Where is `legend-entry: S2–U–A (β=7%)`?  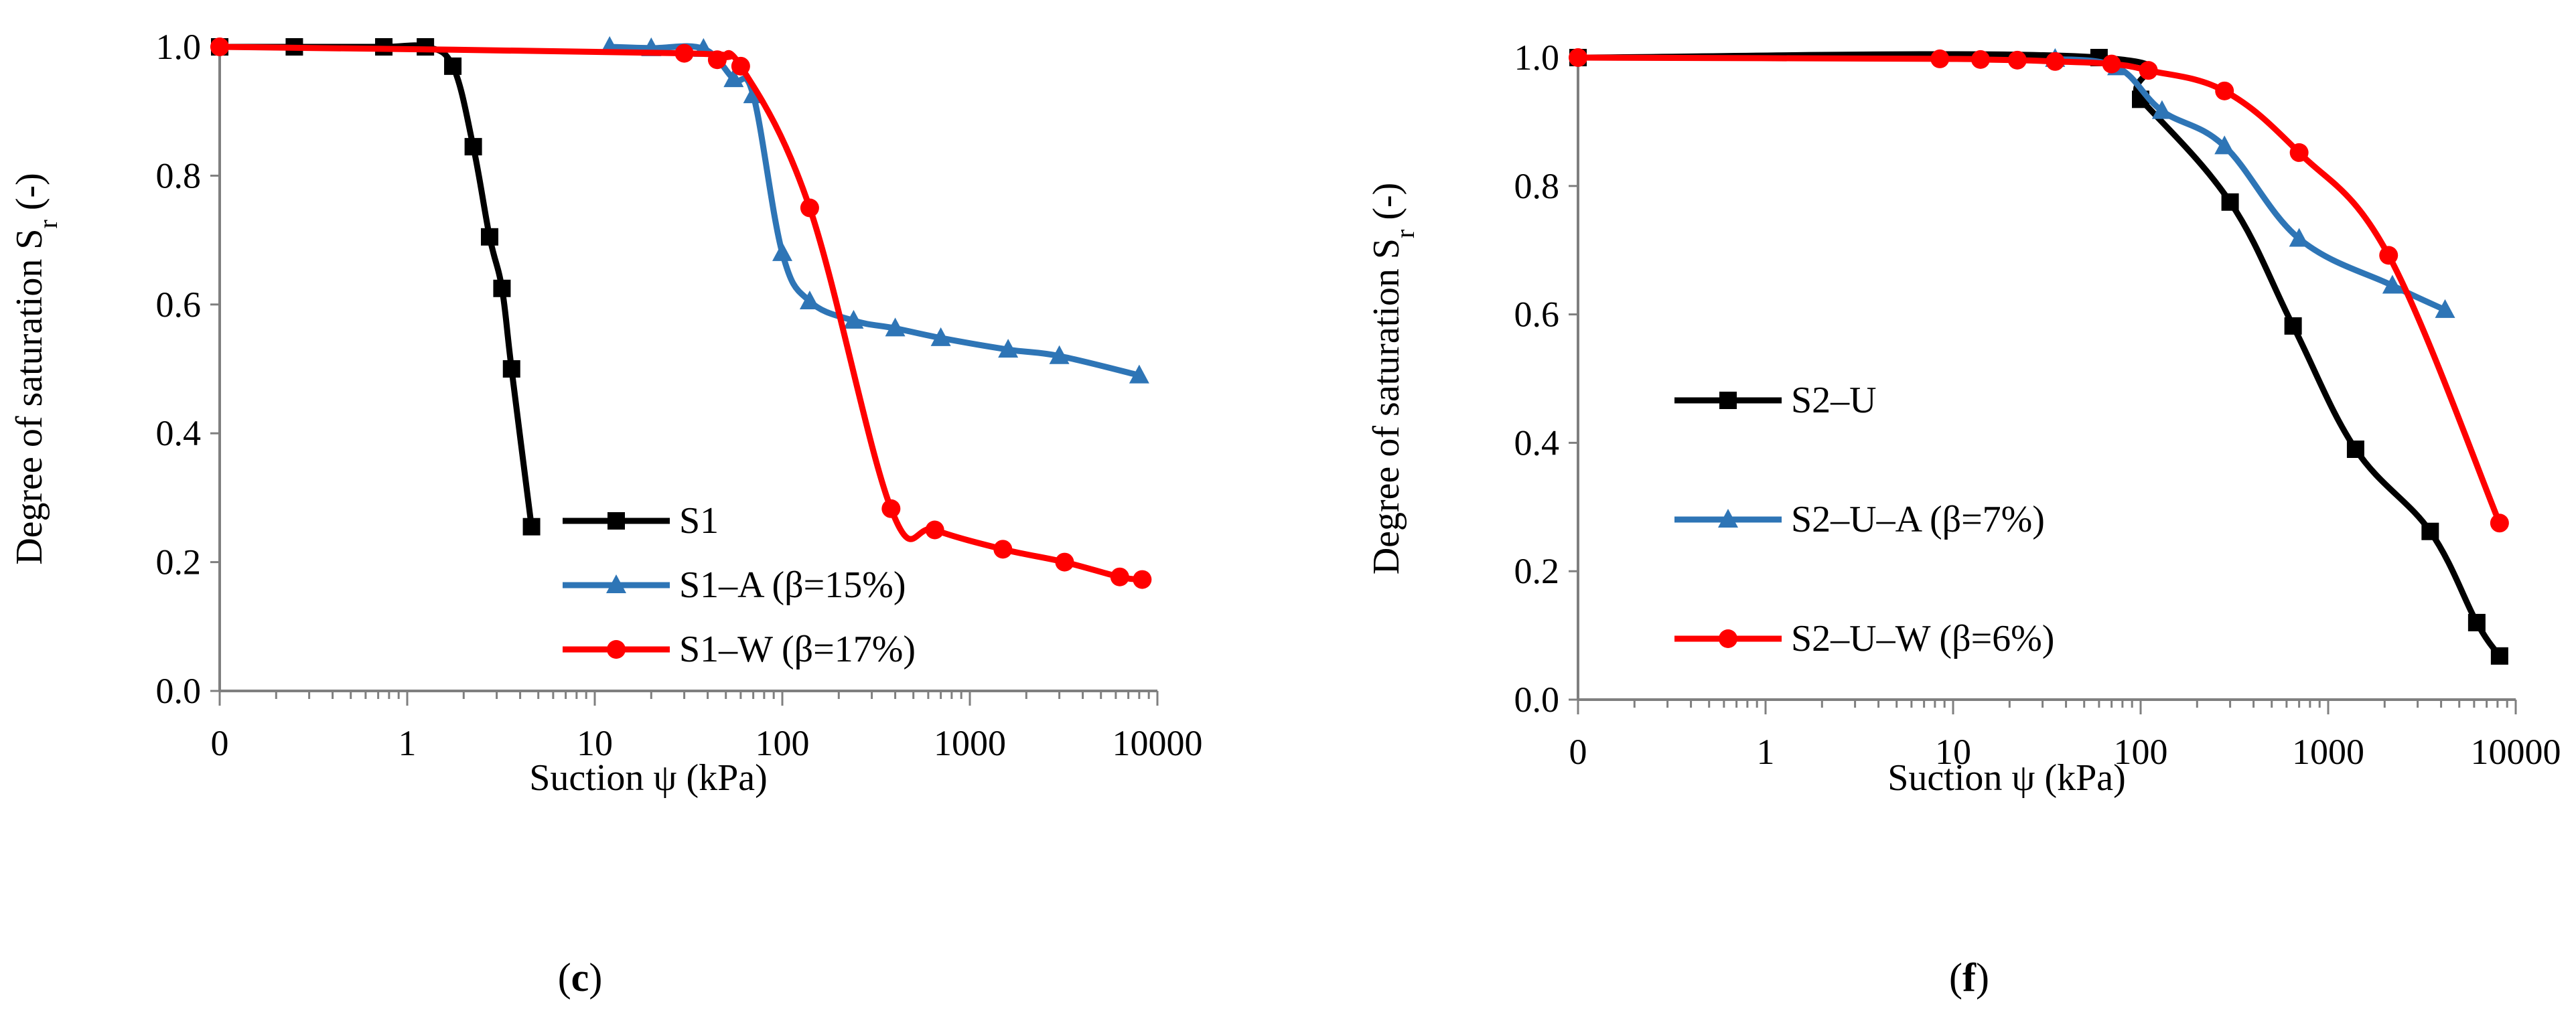 legend-entry: S2–U–A (β=7%) is located at coordinates (1859, 519).